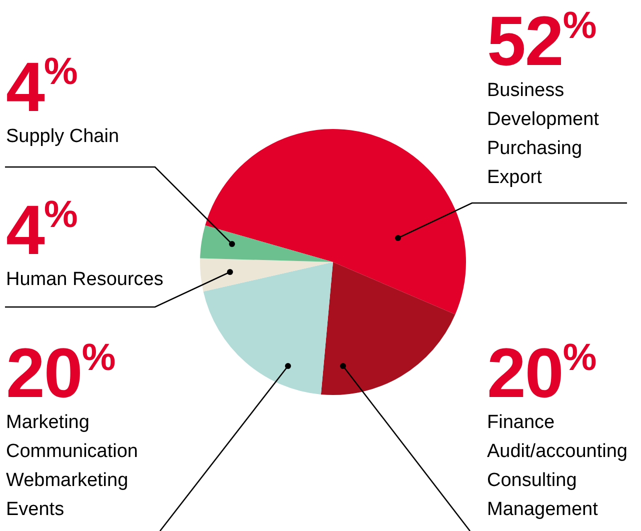 The image size is (641, 531). Describe the element at coordinates (85, 280) in the screenshot. I see `slice-label: Human Resources` at that location.